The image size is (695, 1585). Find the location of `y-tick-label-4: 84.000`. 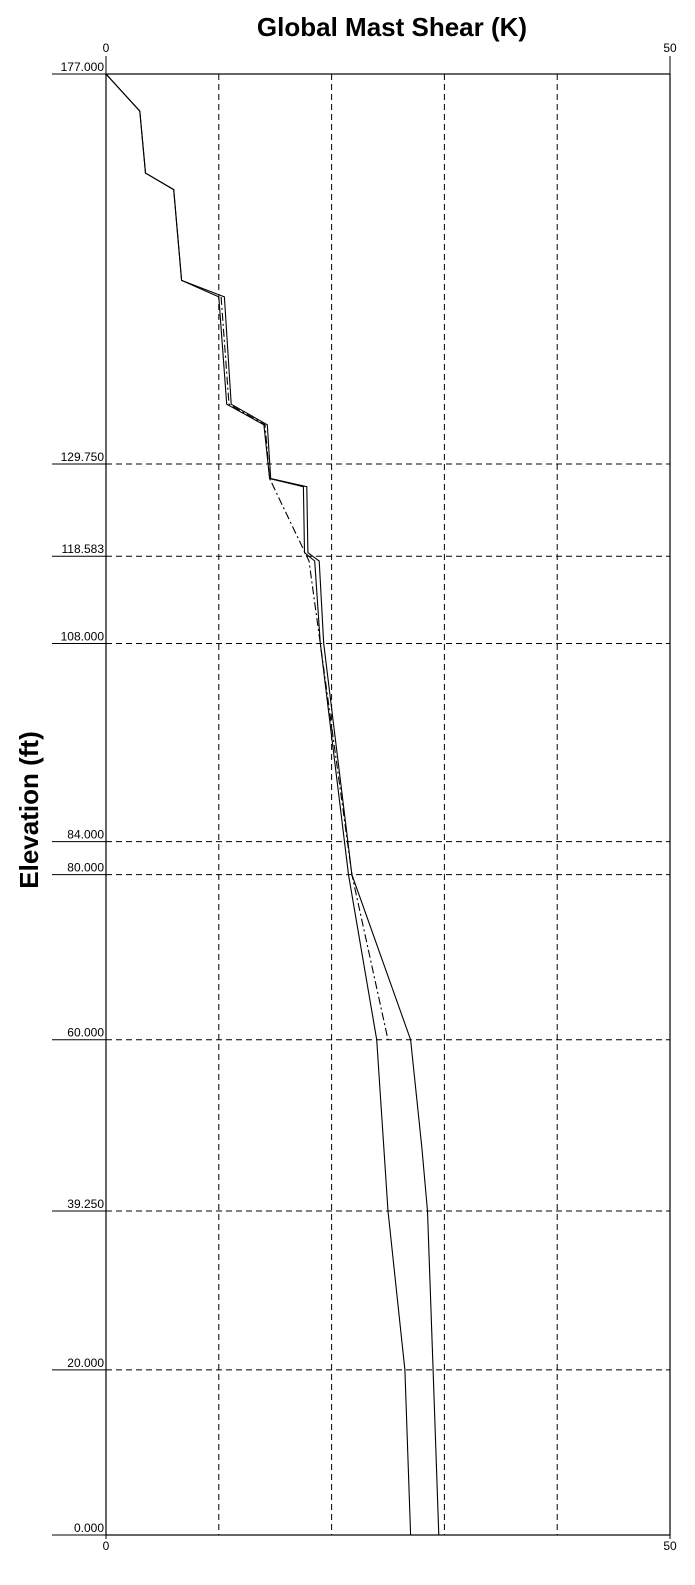

y-tick-label-4: 84.000 is located at coordinates (85, 835).